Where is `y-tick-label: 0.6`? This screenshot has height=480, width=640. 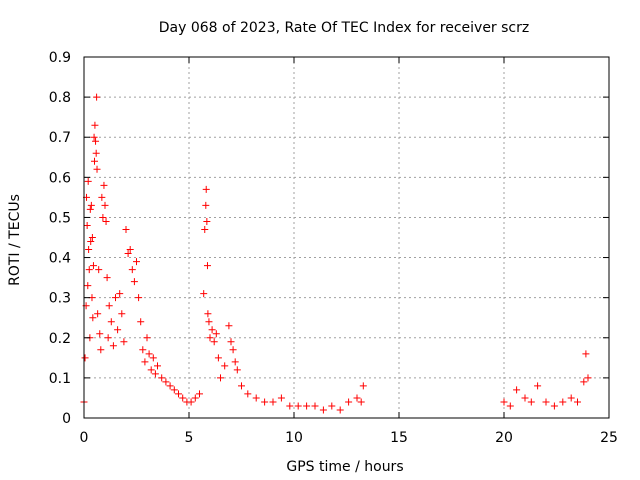
y-tick-label: 0.6 is located at coordinates (60, 178).